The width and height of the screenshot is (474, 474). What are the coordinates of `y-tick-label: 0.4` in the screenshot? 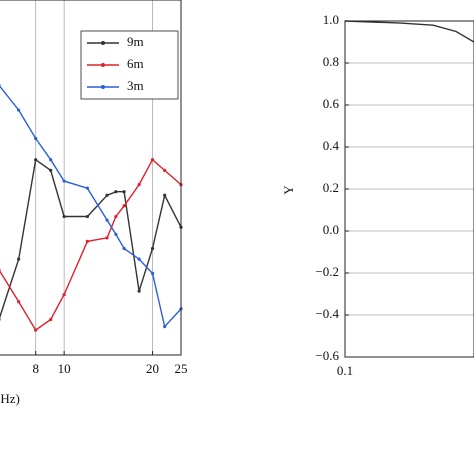 It's located at (331, 145).